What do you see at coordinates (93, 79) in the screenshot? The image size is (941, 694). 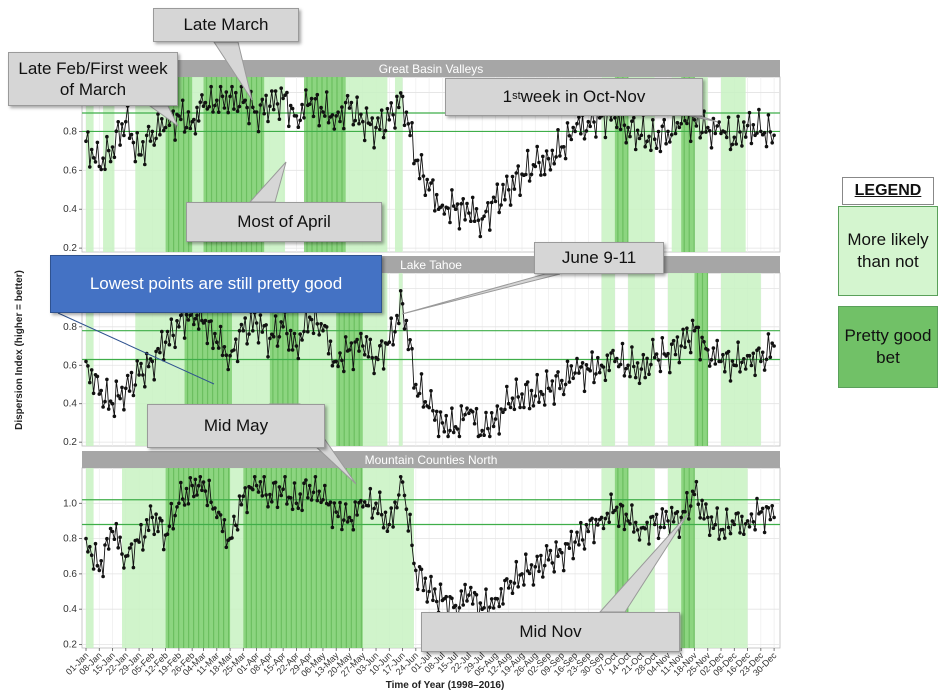 I see `callout-late-feb: Late Feb/First week of March` at bounding box center [93, 79].